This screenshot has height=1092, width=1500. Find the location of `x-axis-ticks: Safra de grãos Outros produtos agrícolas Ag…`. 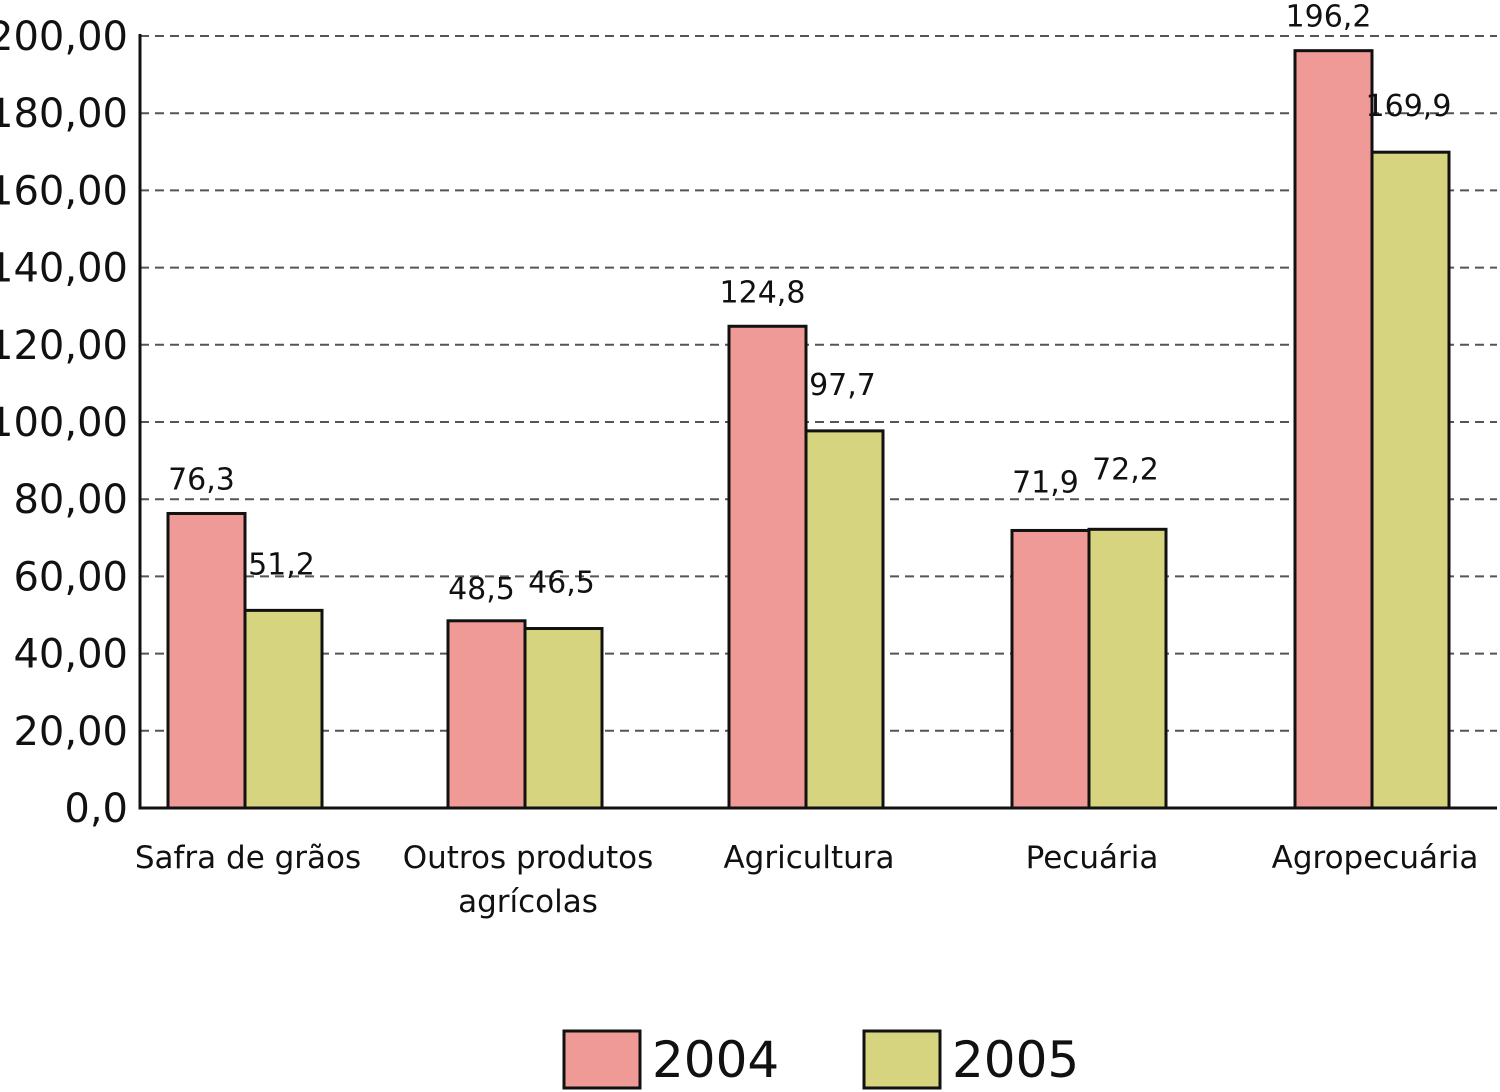

x-axis-ticks: Safra de grãos Outros produtos agrícolas Ag… is located at coordinates (807, 880).